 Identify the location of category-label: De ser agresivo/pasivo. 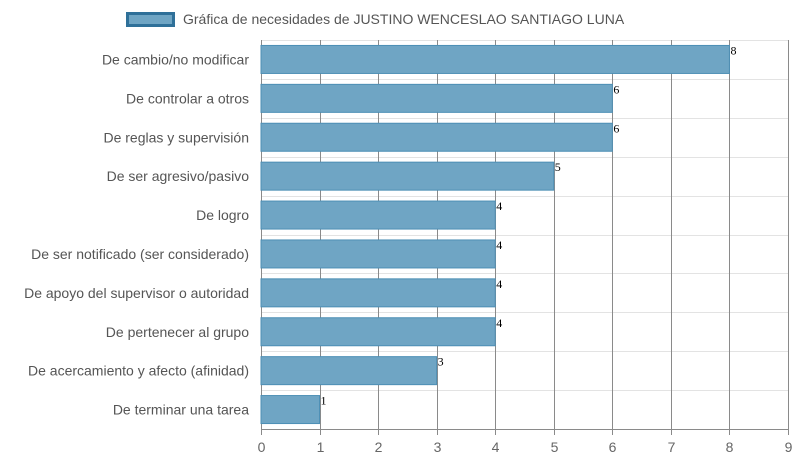
(178, 176).